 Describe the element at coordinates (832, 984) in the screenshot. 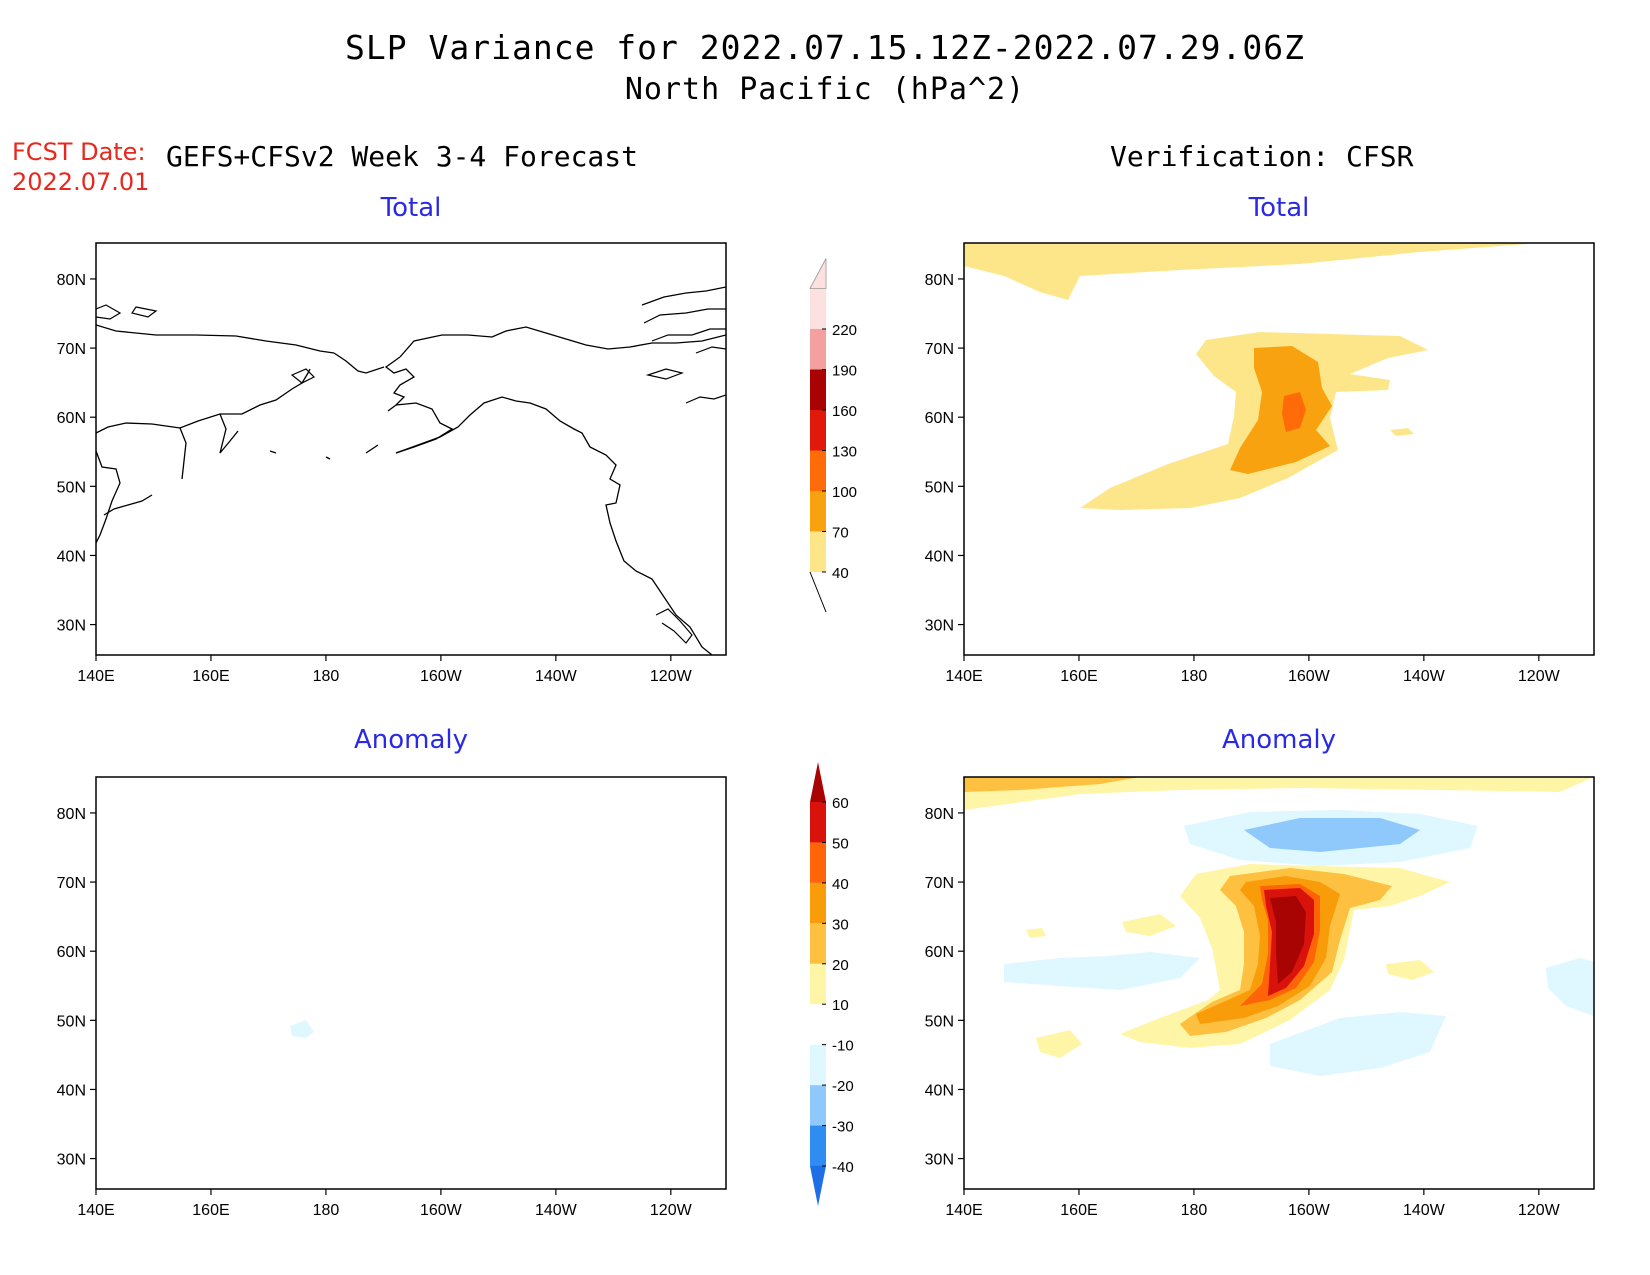

I see `anomaly-colorbar: -40 -30 -20 -10 10 20 30 40 50 60` at that location.